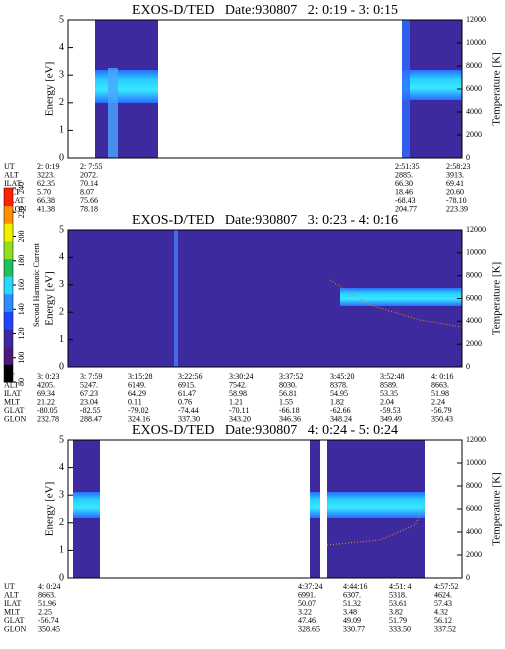 The image size is (505, 649). I want to click on ephemeris-cell: 64.29, so click(137, 393).